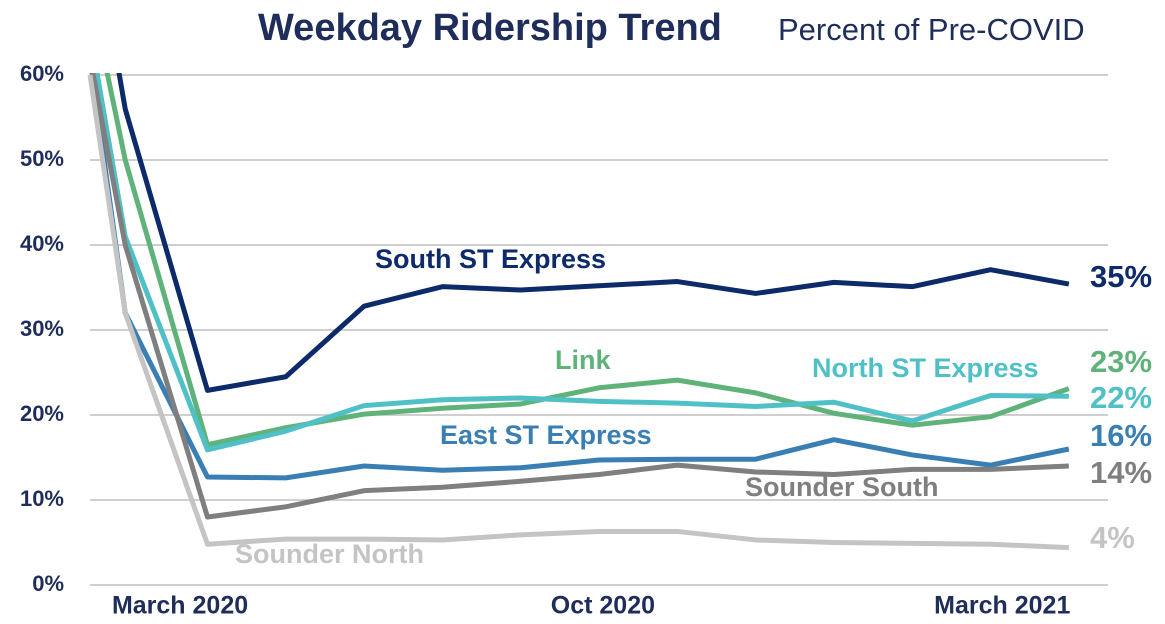 The height and width of the screenshot is (624, 1165). What do you see at coordinates (1121, 472) in the screenshot?
I see `end-label: 14%` at bounding box center [1121, 472].